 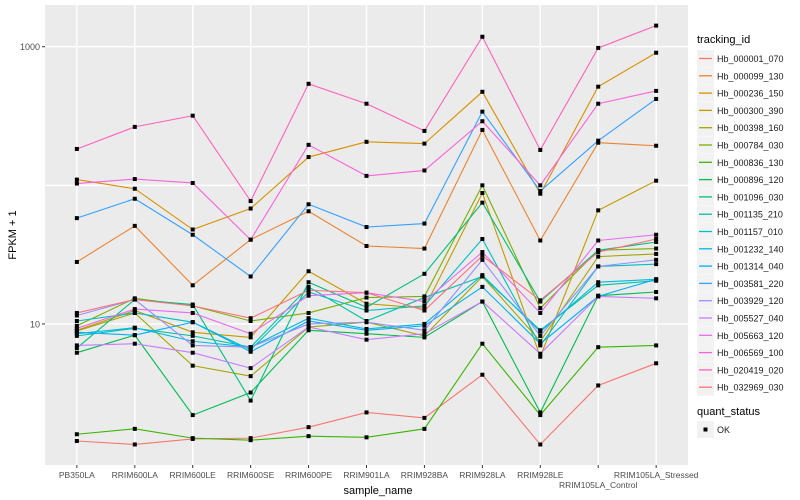 What do you see at coordinates (750, 128) in the screenshot?
I see `legend-label-Hb_000398_160: Hb_000398_160` at bounding box center [750, 128].